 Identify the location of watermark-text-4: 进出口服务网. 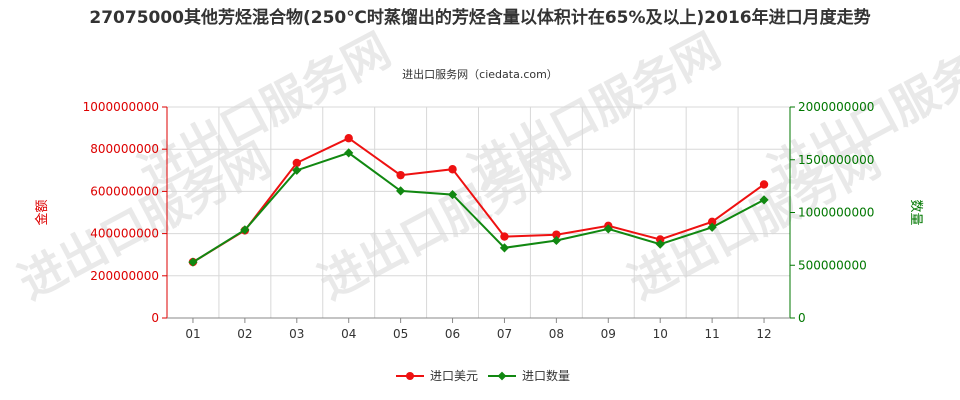
(594, 110).